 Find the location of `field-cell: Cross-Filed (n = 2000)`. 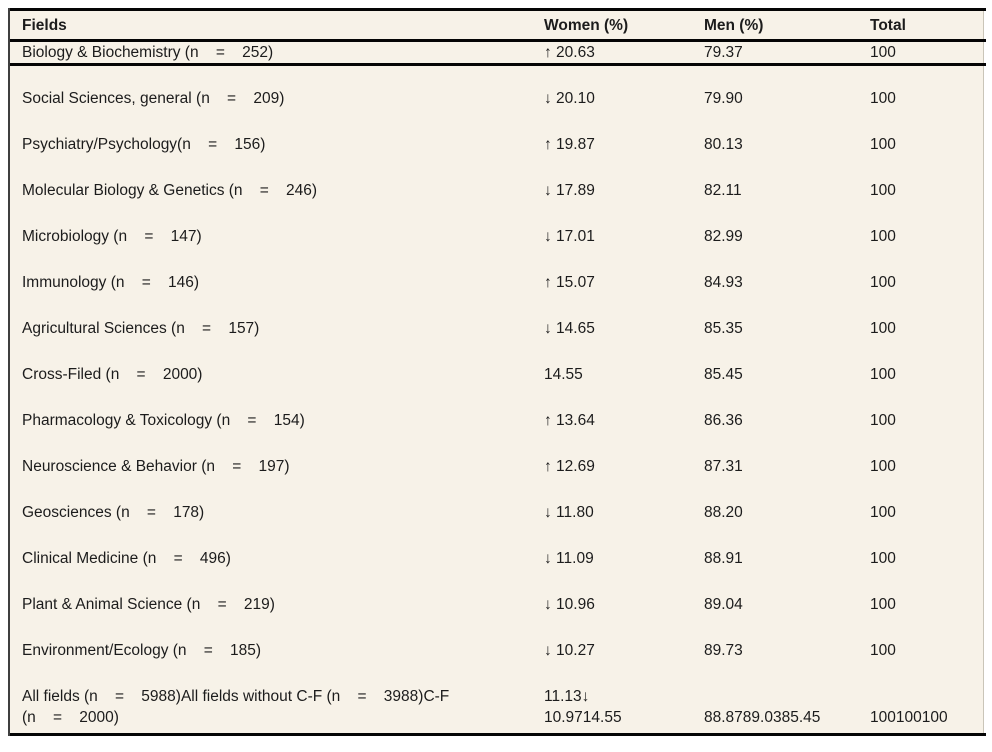

field-cell: Cross-Filed (n = 2000) is located at coordinates (112, 374).